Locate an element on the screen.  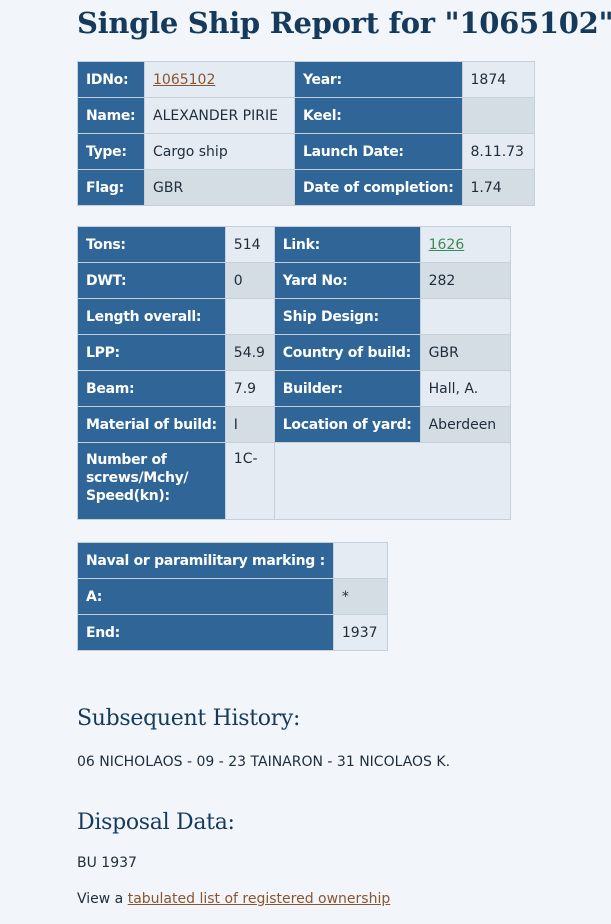
end-value: 1937 is located at coordinates (360, 632).